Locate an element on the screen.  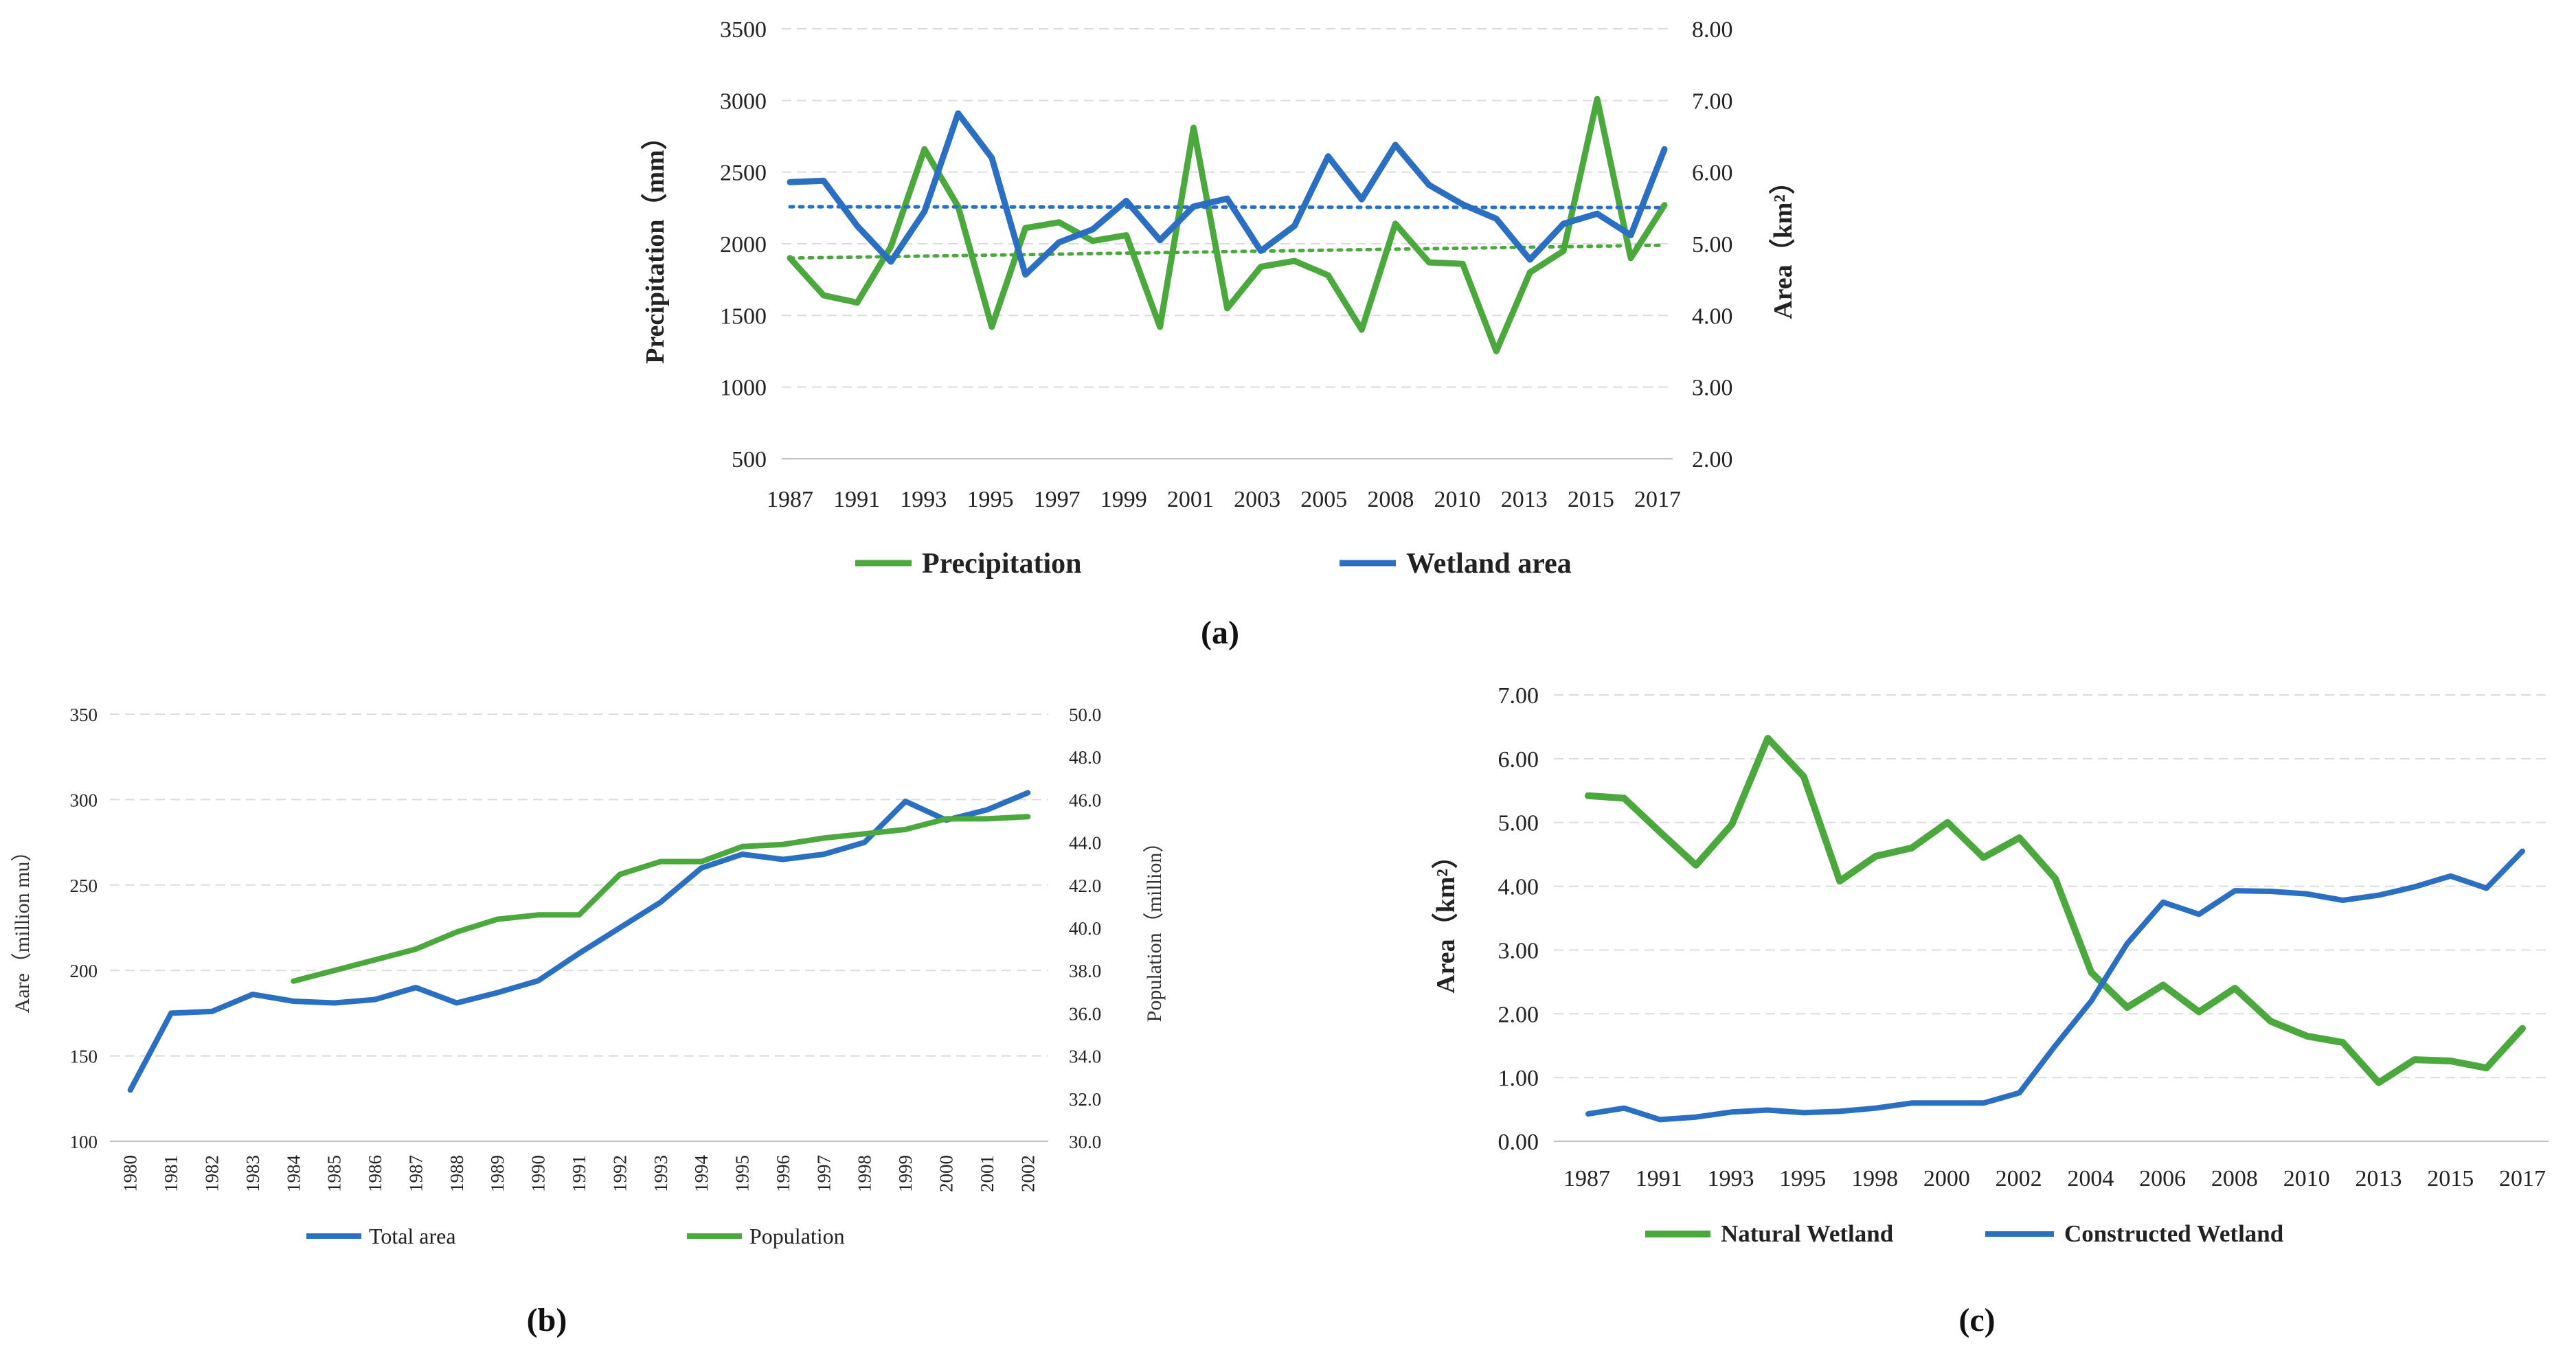
c-panel-label: (c) is located at coordinates (1976, 1320).